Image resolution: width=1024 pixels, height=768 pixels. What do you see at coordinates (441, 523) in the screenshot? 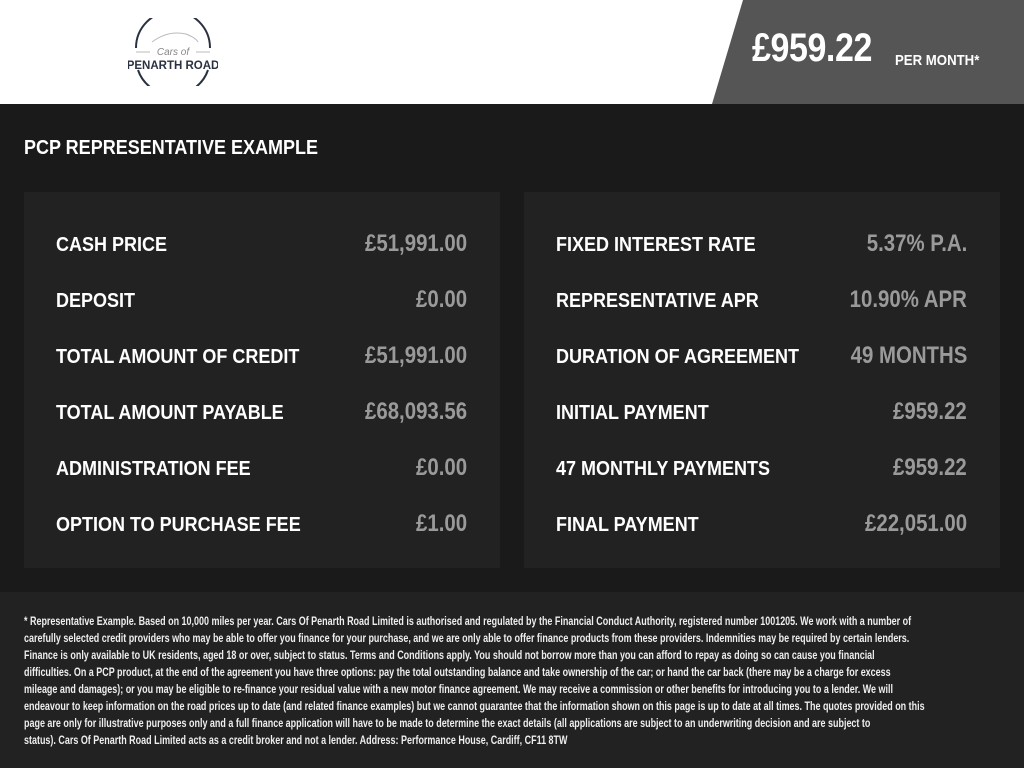
I see `row-value: £1.00` at bounding box center [441, 523].